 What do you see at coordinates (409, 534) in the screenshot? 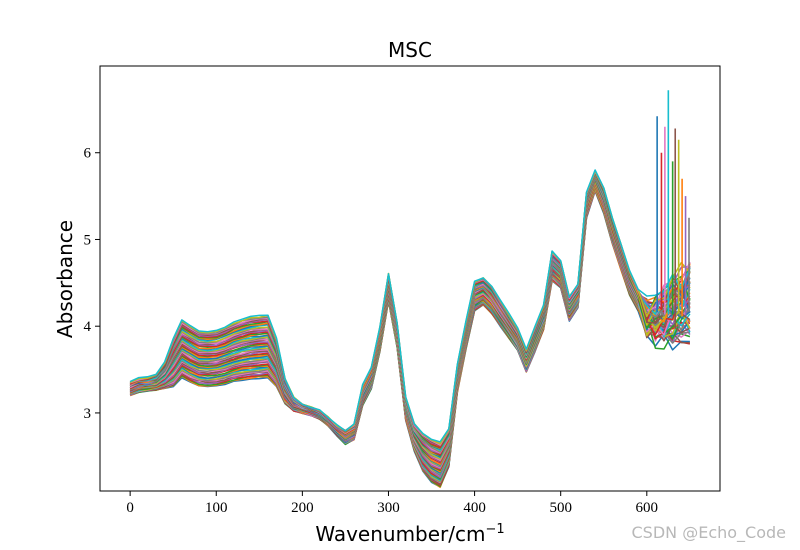
I see `x-axis-label: Wavenumber/cm−1` at bounding box center [409, 534].